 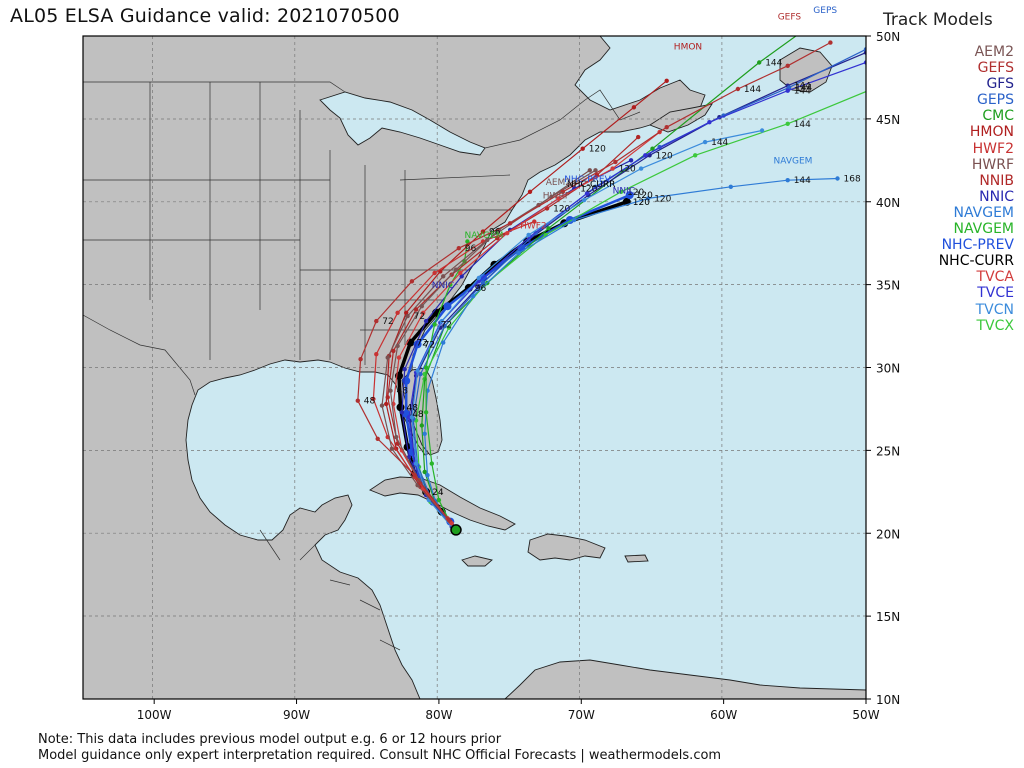 I want to click on track-aem2, so click(x=492, y=345).